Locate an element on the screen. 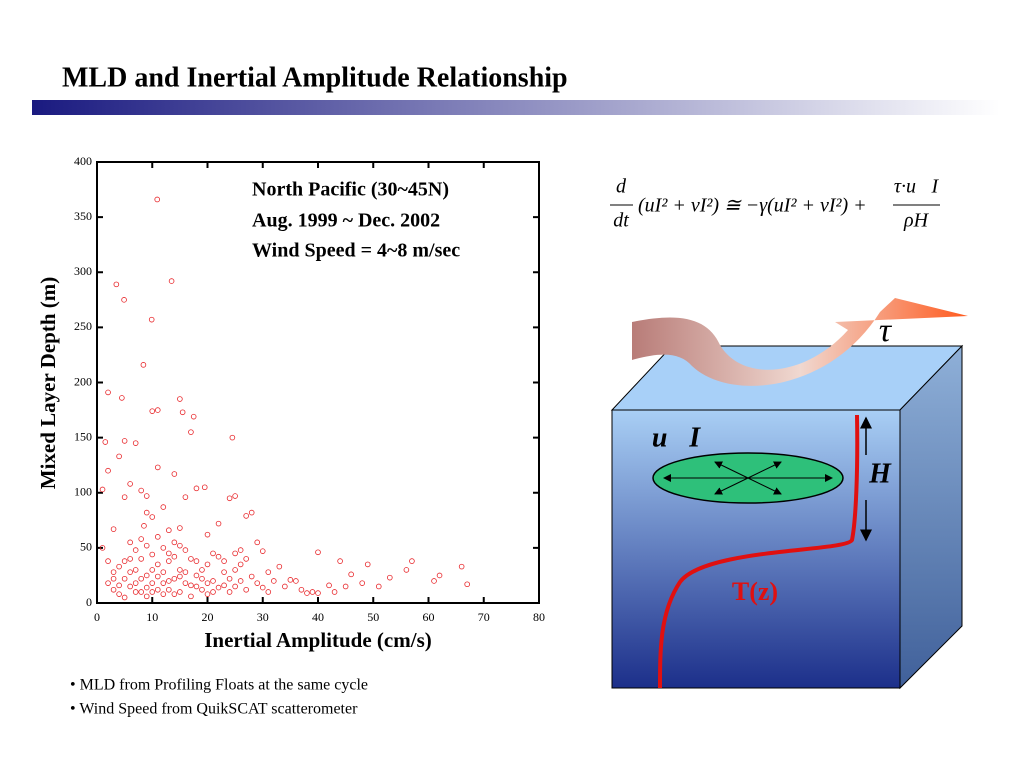 The height and width of the screenshot is (768, 1024). tau-label: τ is located at coordinates (886, 330).